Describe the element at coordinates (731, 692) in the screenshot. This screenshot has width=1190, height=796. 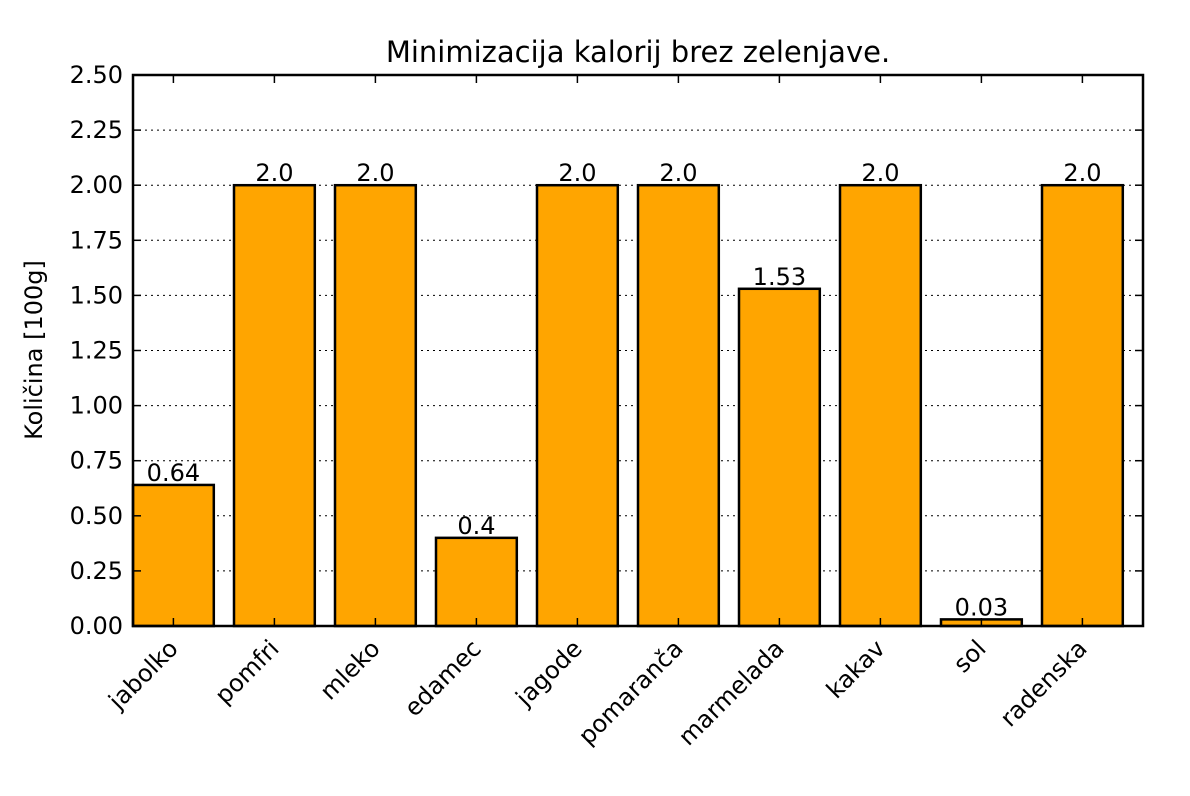
I see `x-tick-label: marmelada` at that location.